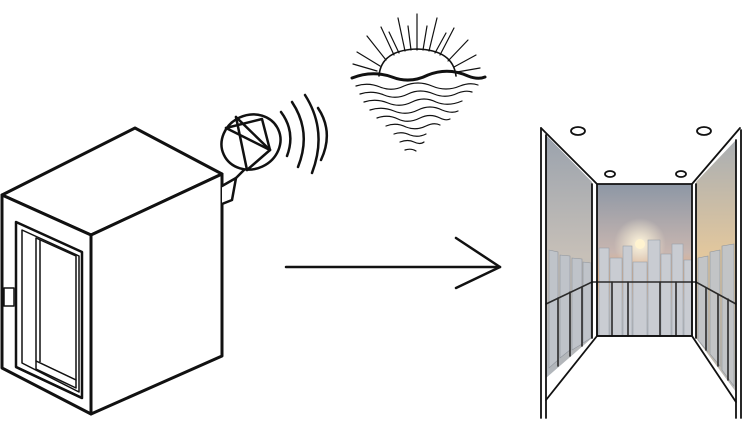  What do you see at coordinates (641, 152) in the screenshot?
I see `ceiling-lights` at bounding box center [641, 152].